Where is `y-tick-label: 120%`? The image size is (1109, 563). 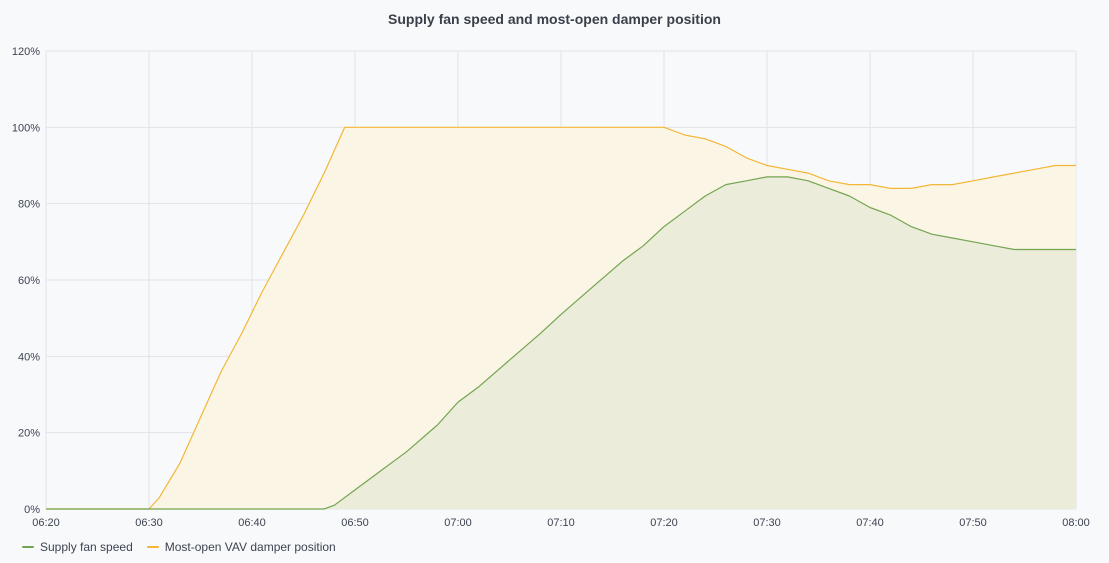
y-tick-label: 120% is located at coordinates (26, 52).